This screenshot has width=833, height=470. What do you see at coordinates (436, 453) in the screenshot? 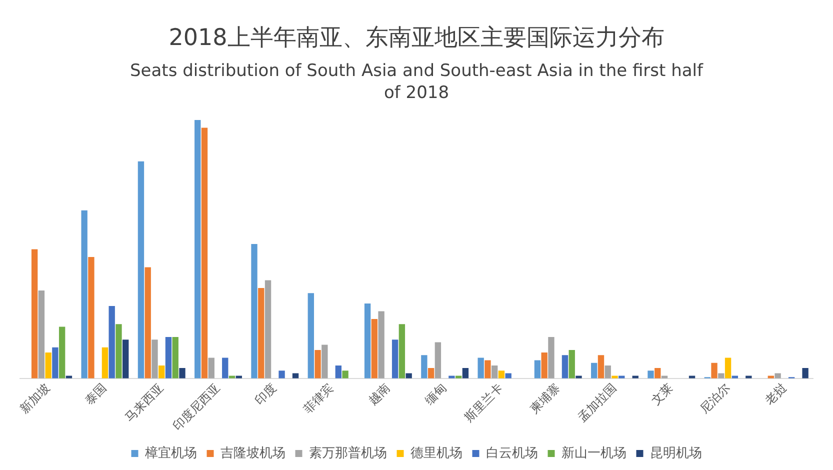
I see `legend-label: 德里机场` at bounding box center [436, 453].